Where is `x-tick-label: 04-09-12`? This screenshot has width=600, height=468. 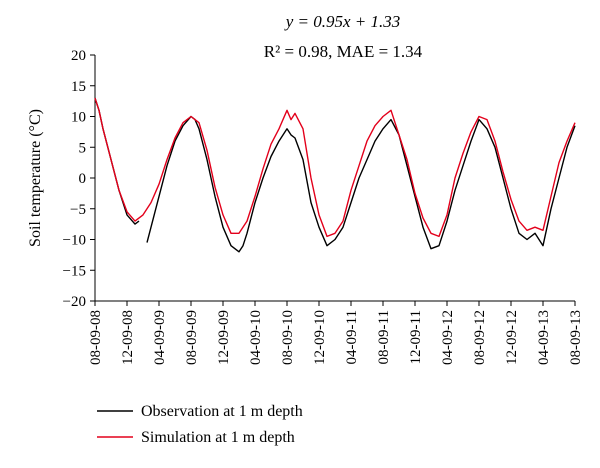
x-tick-label: 04-09-12 is located at coordinates (448, 337).